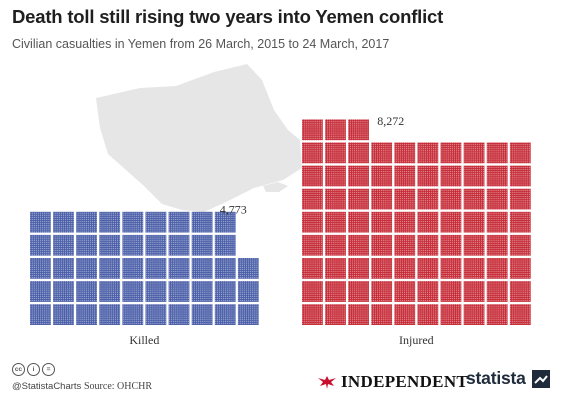 The width and height of the screenshot is (564, 402). Describe the element at coordinates (48, 369) in the screenshot. I see `no-derivatives-icon: =` at that location.